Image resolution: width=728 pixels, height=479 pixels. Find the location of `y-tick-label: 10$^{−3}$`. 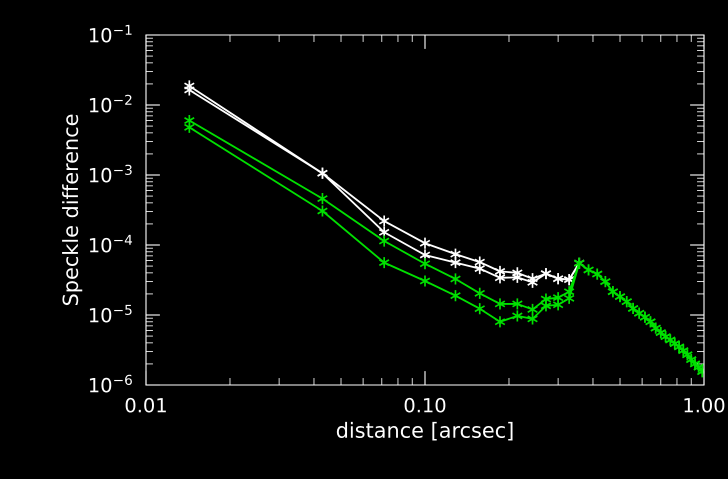

y-tick-label: 10$^{−3}$ is located at coordinates (111, 173).